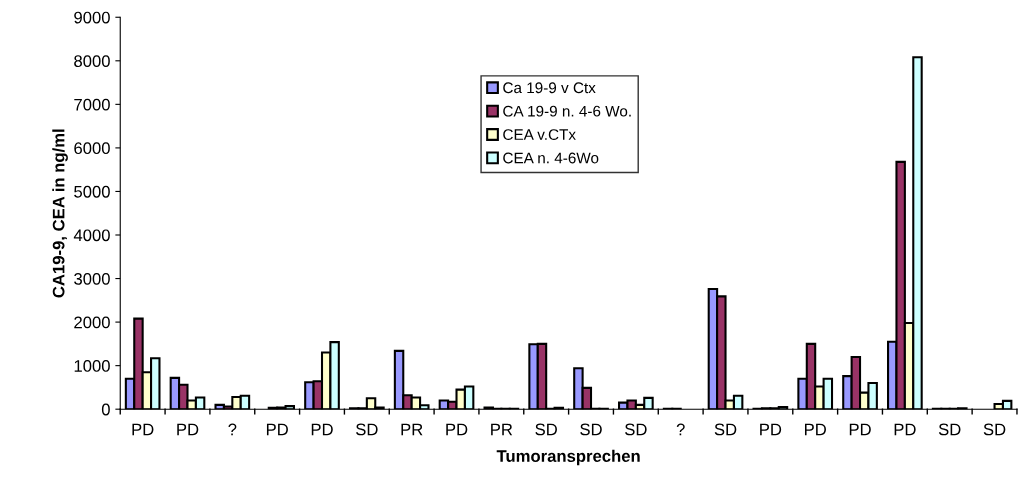 This screenshot has height=493, width=1019. What do you see at coordinates (92, 17) in the screenshot?
I see `y-tick-label: 9000` at bounding box center [92, 17].